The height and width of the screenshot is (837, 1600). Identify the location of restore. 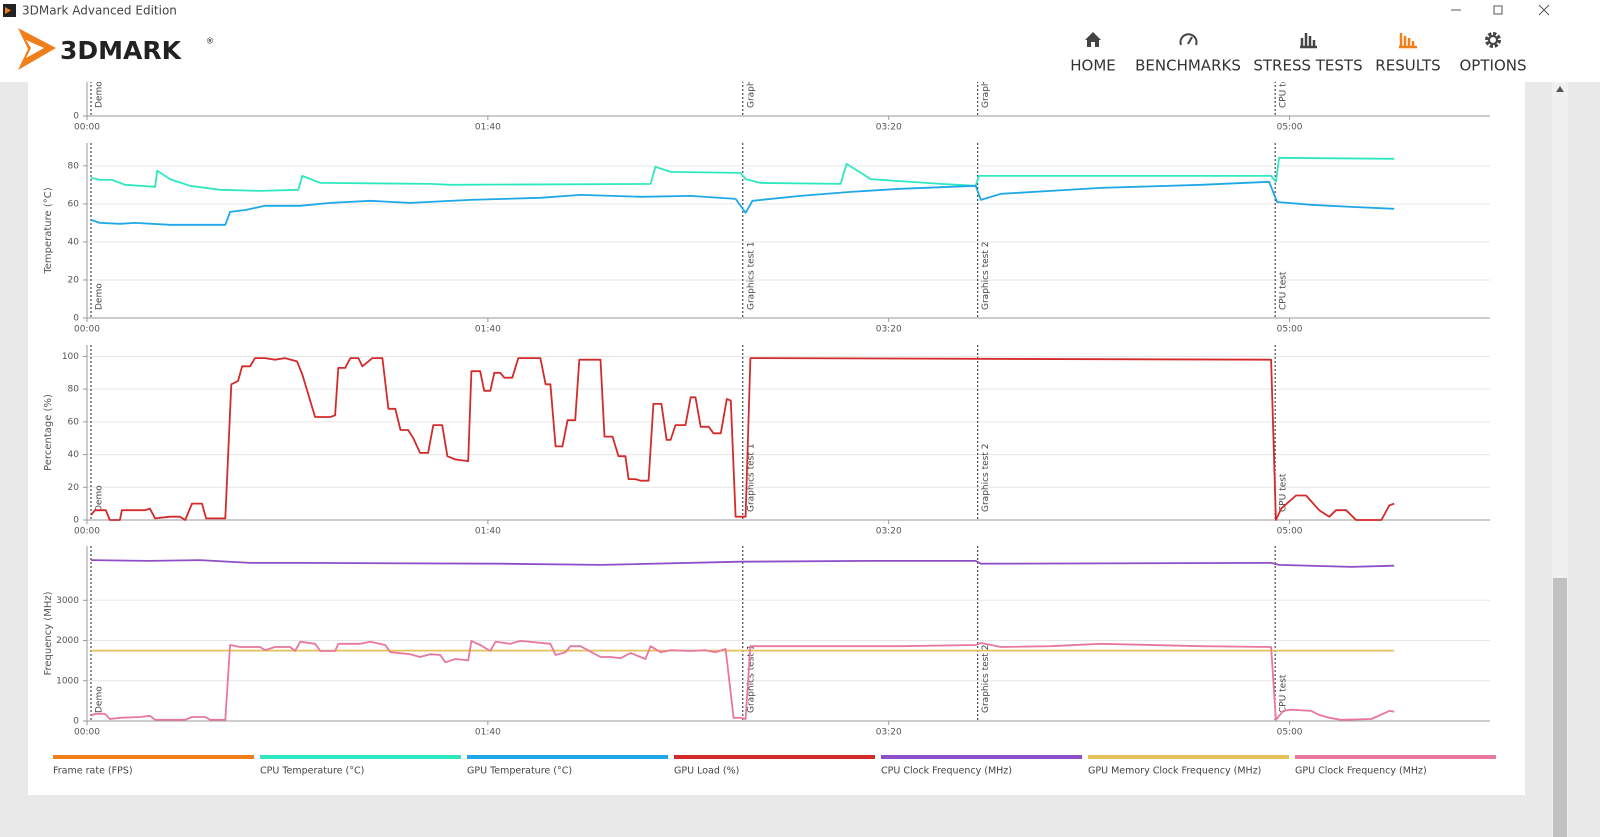
(1498, 10).